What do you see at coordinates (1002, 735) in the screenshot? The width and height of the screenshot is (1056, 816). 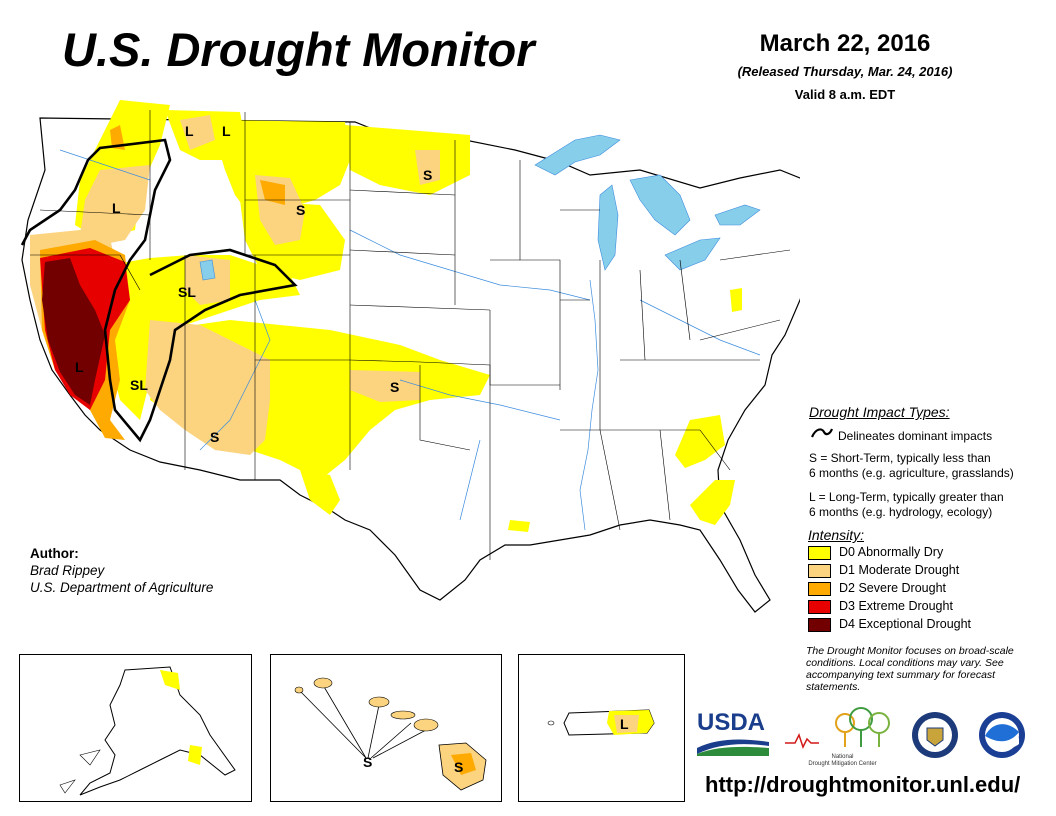 I see `noaa-logo-icon` at bounding box center [1002, 735].